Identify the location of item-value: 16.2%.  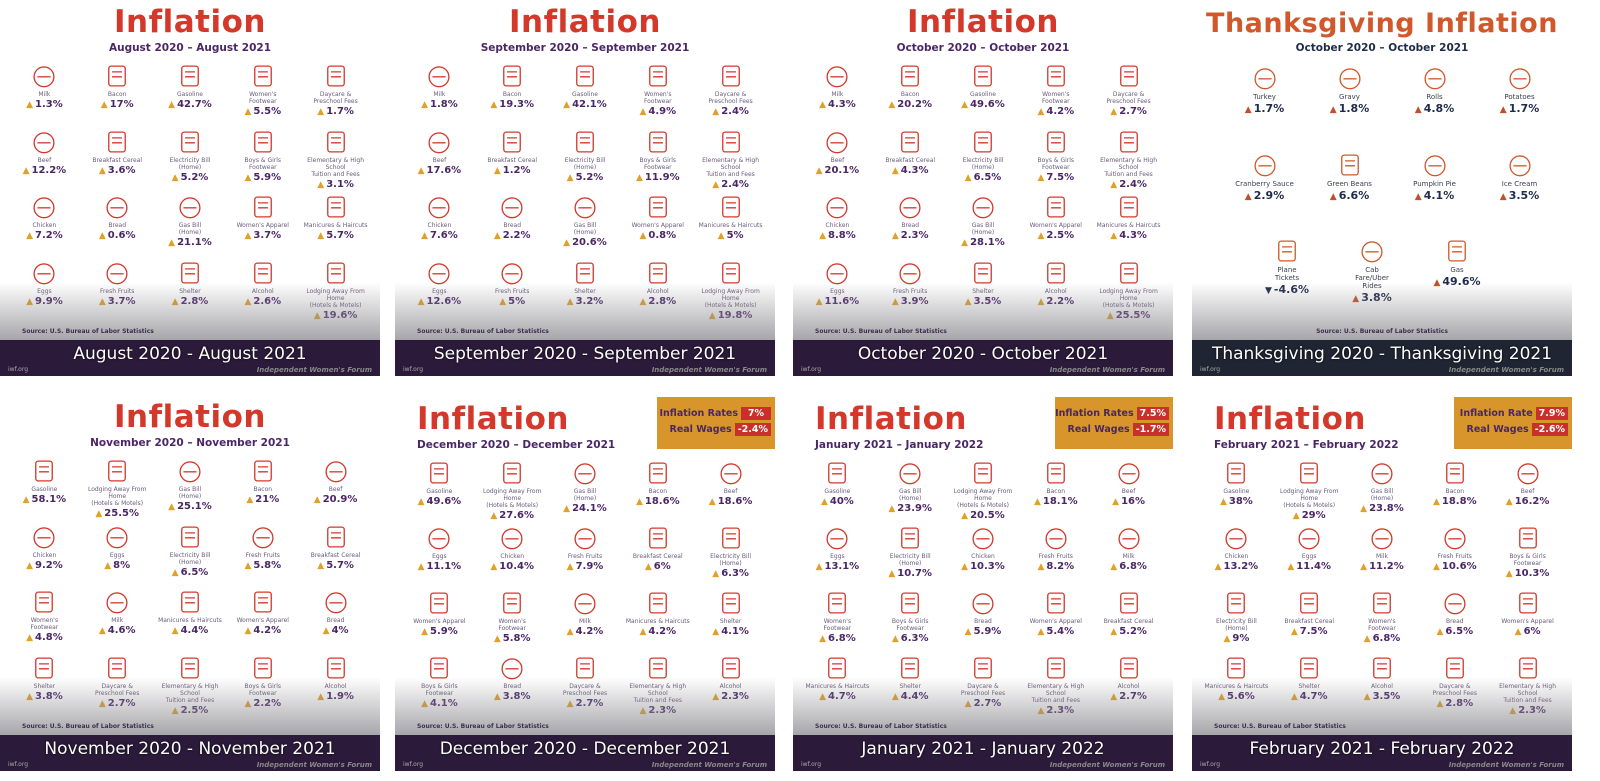
(1532, 501).